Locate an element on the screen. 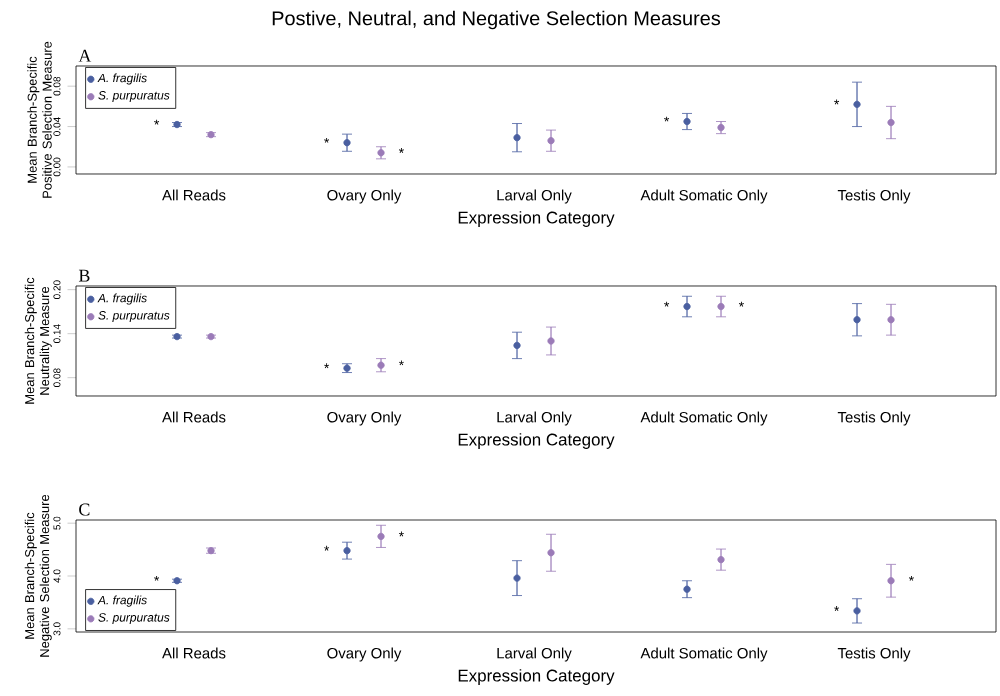 Image resolution: width=1000 pixels, height=696 pixels. text: B is located at coordinates (84, 275).